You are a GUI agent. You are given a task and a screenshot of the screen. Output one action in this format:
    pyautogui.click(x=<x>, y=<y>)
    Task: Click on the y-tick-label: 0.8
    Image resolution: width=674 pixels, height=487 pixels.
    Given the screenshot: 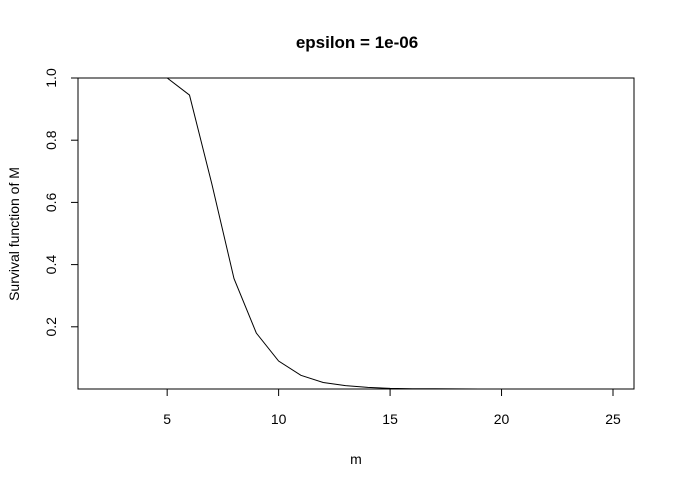 What is the action you would take?
    pyautogui.click(x=51, y=140)
    